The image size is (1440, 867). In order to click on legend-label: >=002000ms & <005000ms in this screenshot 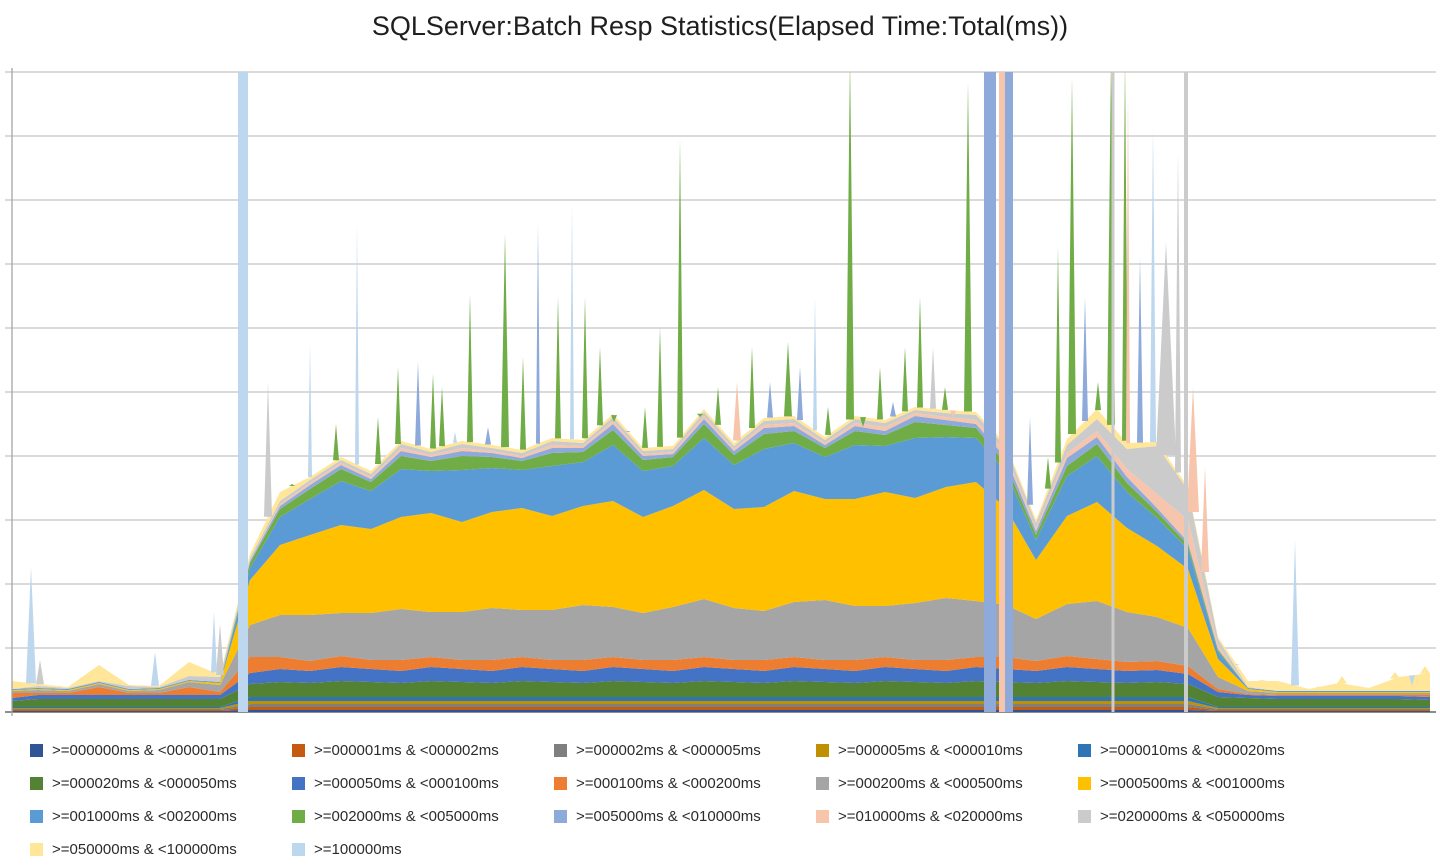, I will do `click(406, 816)`.